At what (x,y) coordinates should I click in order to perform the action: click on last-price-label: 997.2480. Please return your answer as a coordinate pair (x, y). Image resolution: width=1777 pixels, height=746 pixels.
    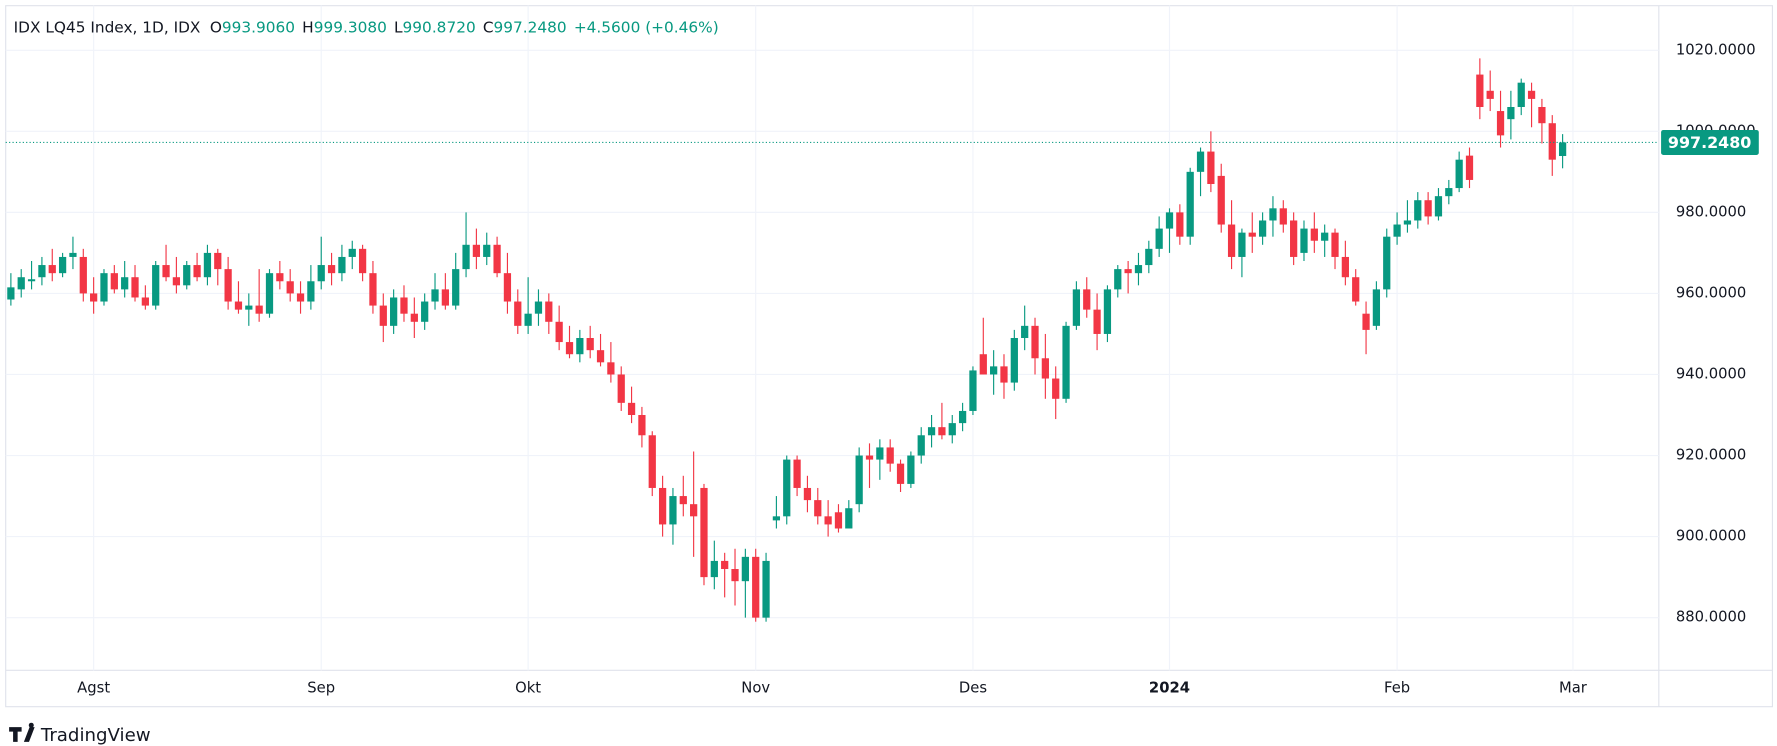
    Looking at the image, I should click on (1709, 142).